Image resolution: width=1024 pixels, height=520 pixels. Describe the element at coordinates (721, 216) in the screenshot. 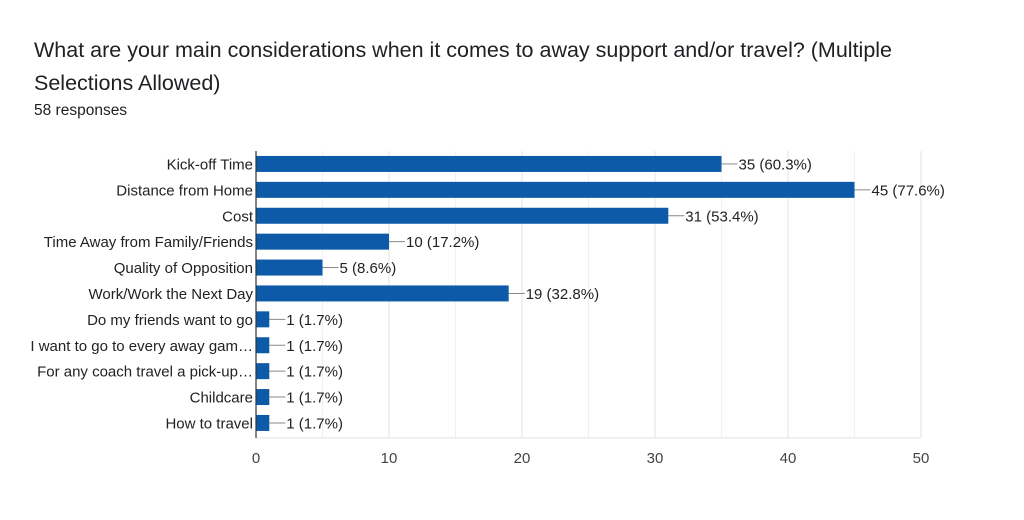

I see `data-label: 31 (53.4%)` at that location.